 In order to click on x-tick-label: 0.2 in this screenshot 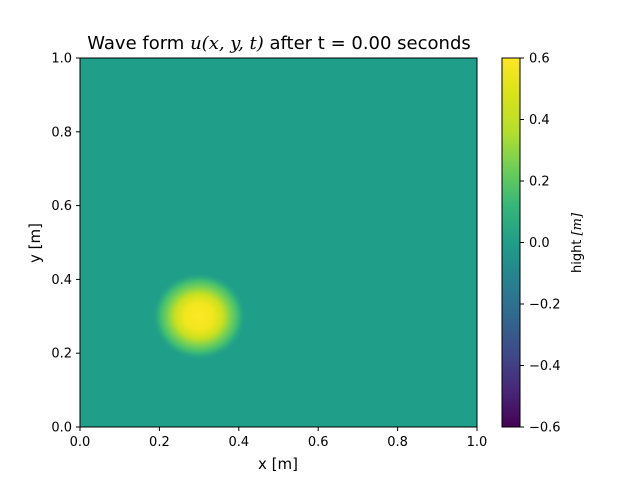, I will do `click(159, 442)`.